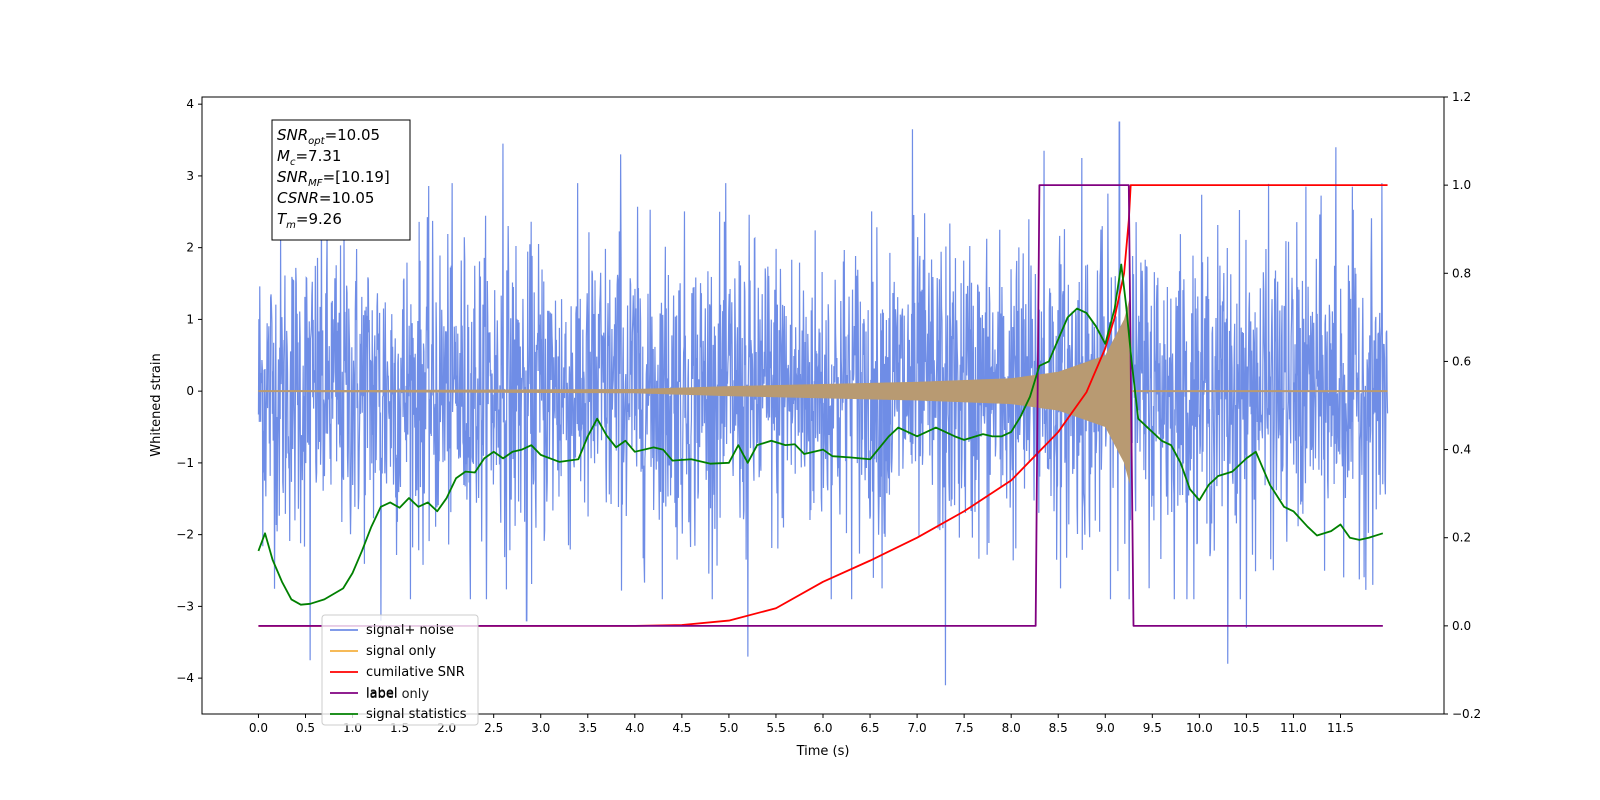  I want to click on x-tick-label: 7.5, so click(964, 728).